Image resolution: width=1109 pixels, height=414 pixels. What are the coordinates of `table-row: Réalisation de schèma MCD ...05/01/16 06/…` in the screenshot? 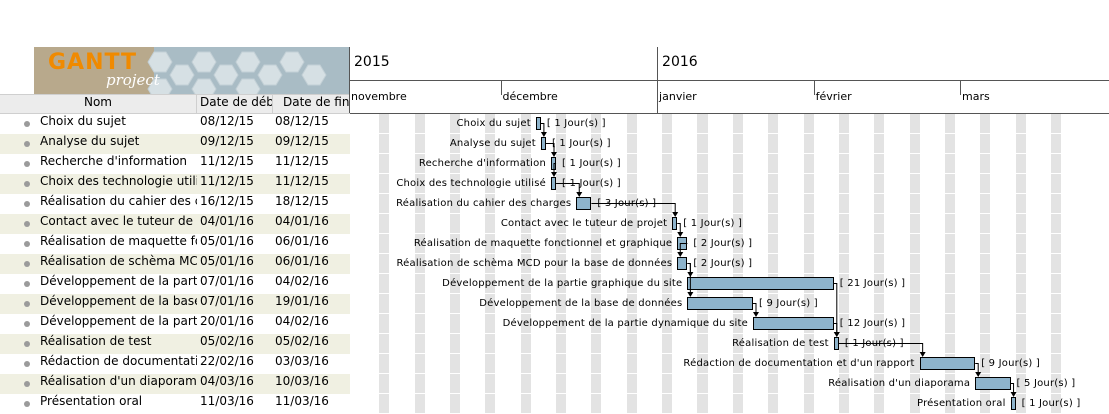 It's located at (175, 264).